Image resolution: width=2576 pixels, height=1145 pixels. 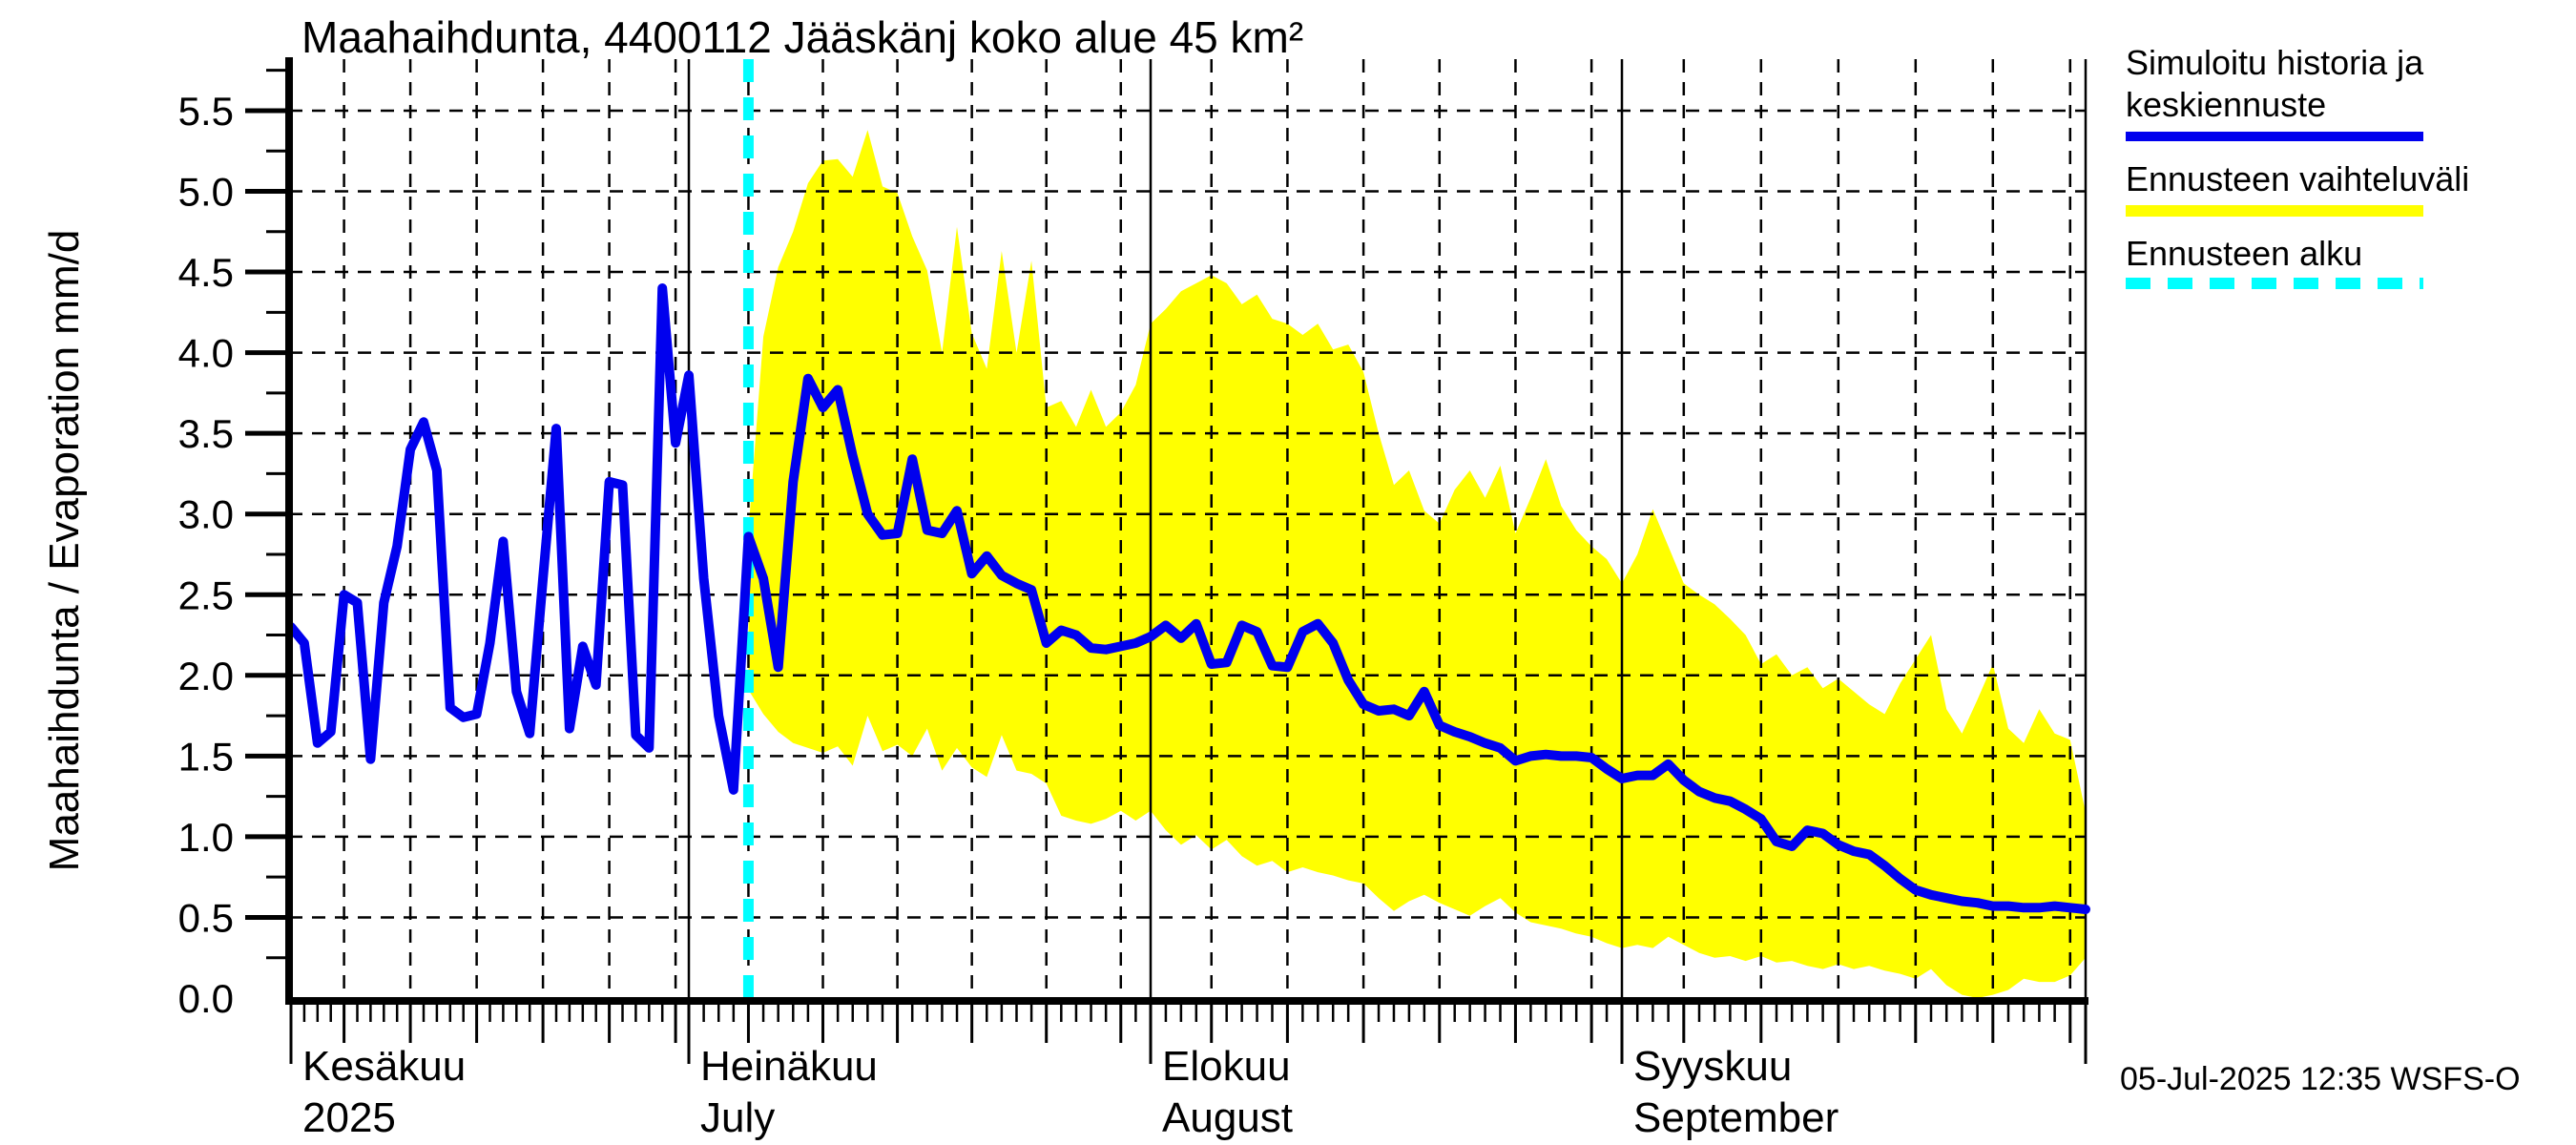 What do you see at coordinates (1227, 1117) in the screenshot?
I see `x-month-sublabel: August` at bounding box center [1227, 1117].